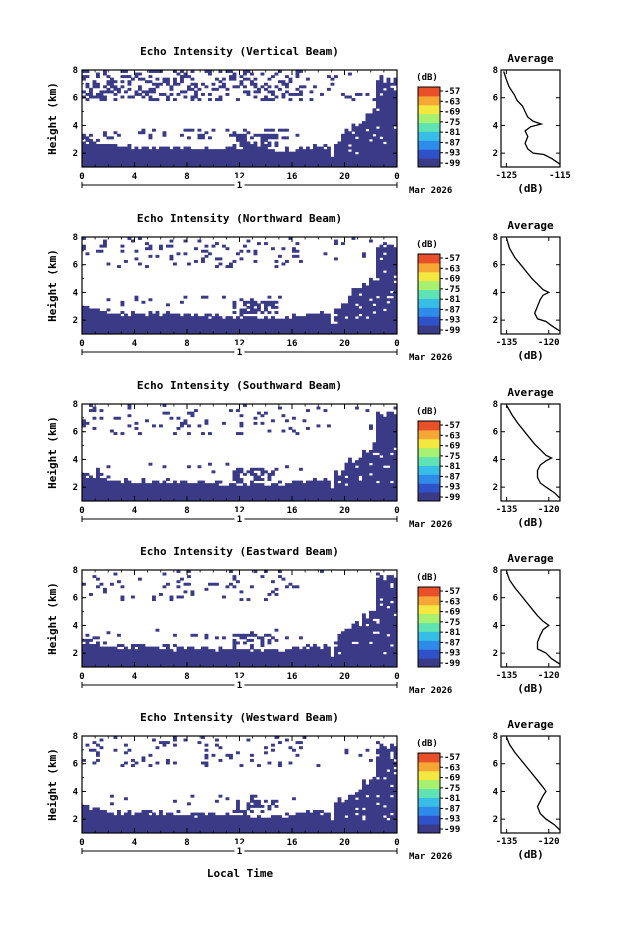 Image resolution: width=618 pixels, height=929 pixels. I want to click on colorbar-tick-label: -81, so click(452, 300).